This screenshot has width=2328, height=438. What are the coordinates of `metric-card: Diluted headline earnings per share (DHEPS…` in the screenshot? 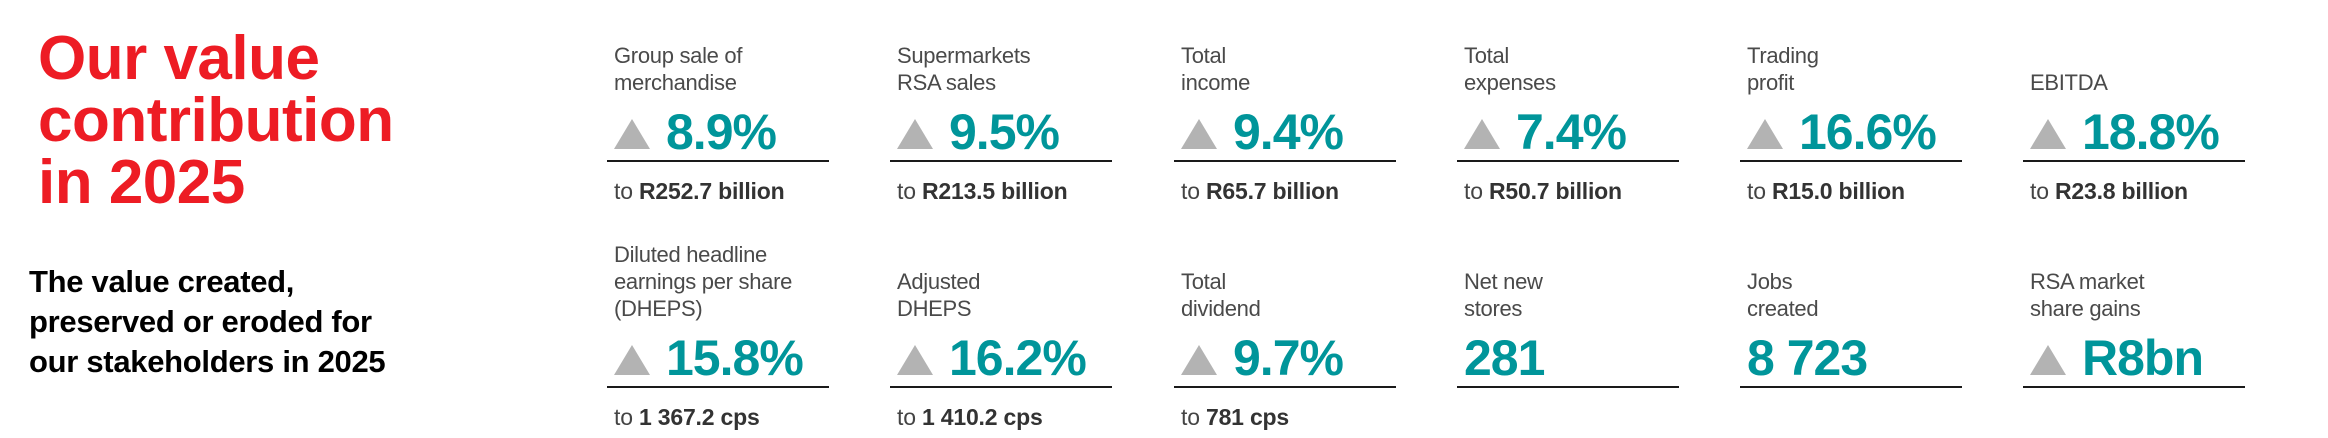 It's located at (722, 334).